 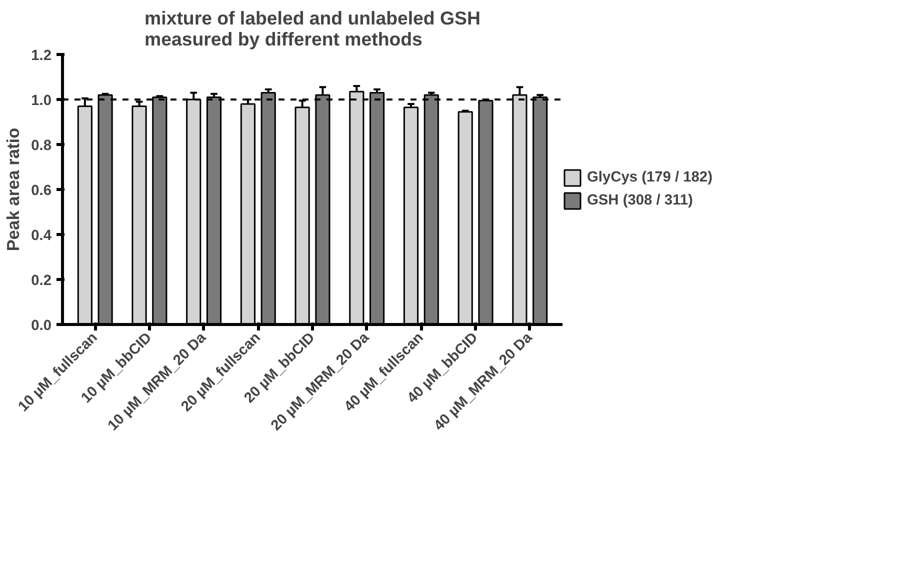 I want to click on legend-label: GSH (308 / 311), so click(x=640, y=200).